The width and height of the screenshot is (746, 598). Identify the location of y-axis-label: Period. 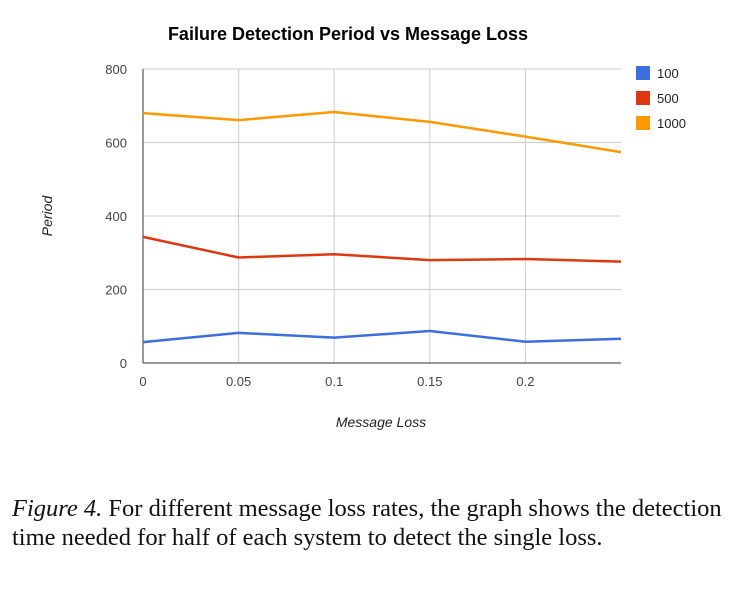
(47, 216).